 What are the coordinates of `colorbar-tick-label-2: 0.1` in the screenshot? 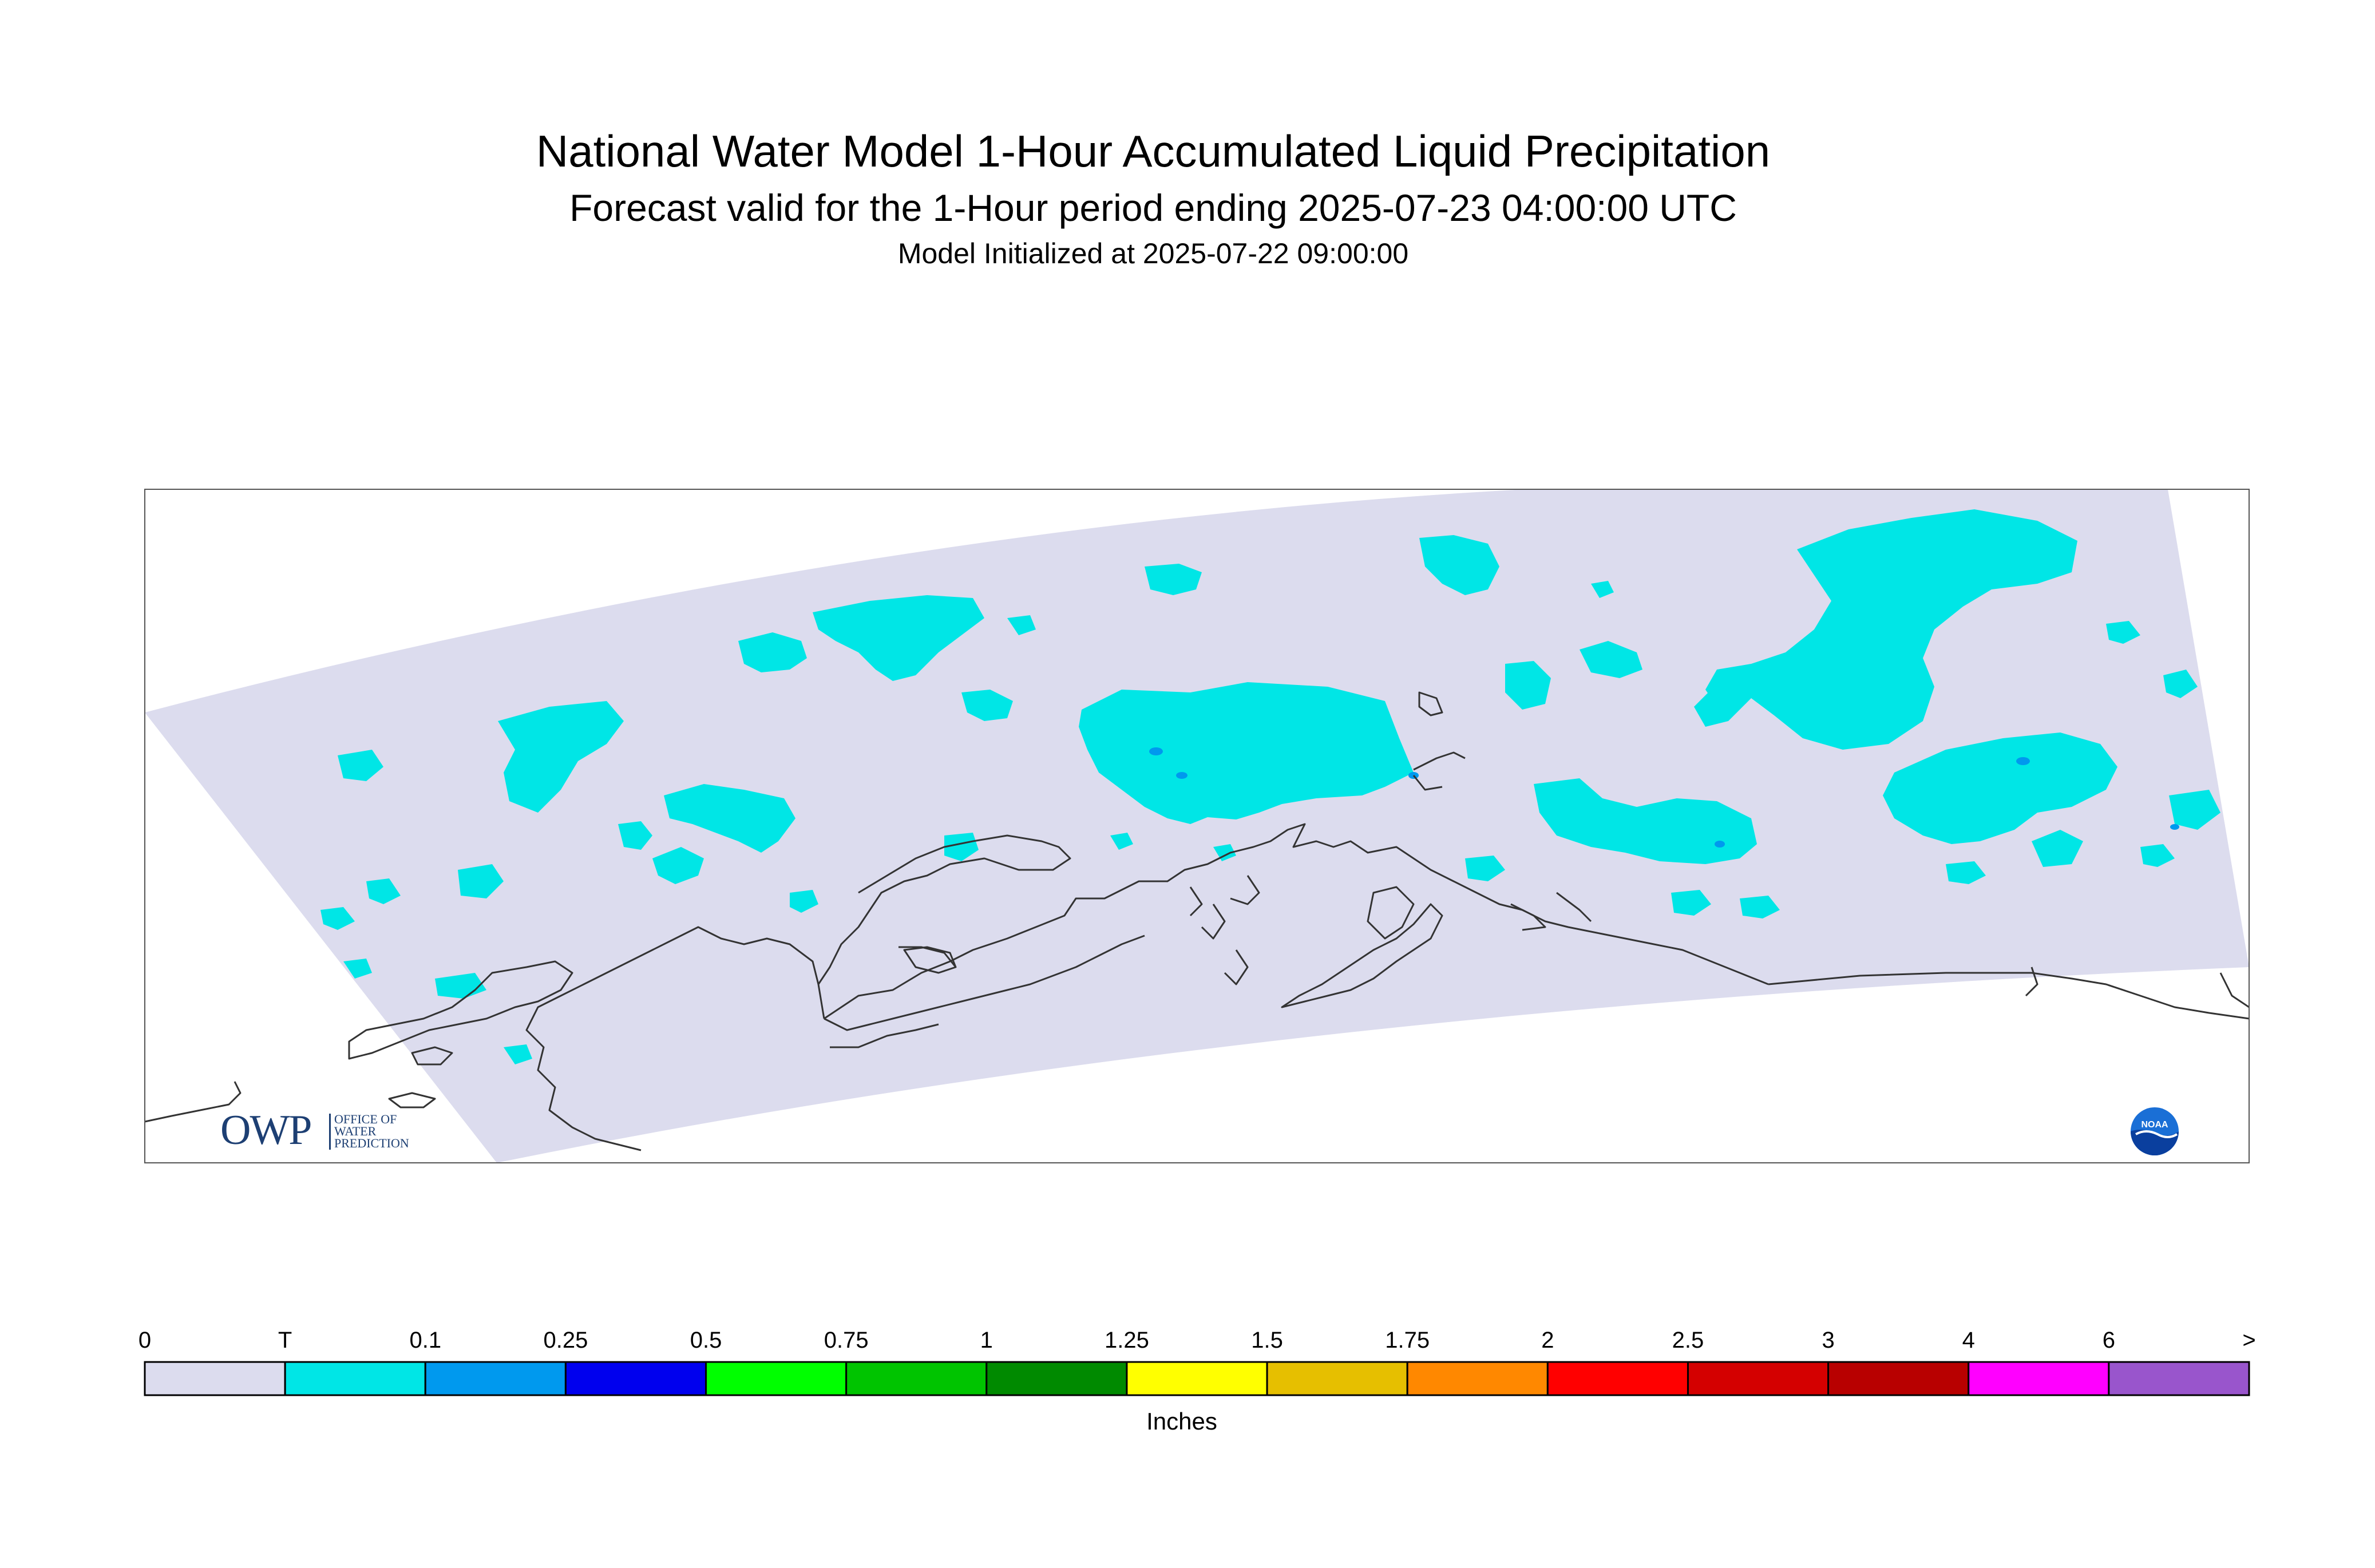 It's located at (425, 1340).